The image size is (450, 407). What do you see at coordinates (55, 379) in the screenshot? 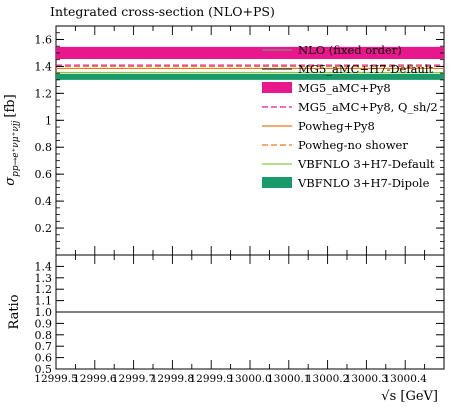
I see `x-tick-label: 12999.5` at bounding box center [55, 379].